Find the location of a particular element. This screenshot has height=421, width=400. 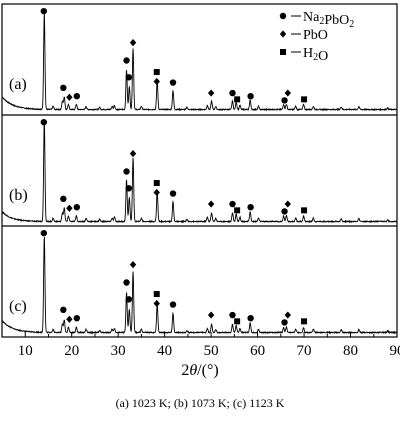

x-tick-label: 40 is located at coordinates (164, 351).